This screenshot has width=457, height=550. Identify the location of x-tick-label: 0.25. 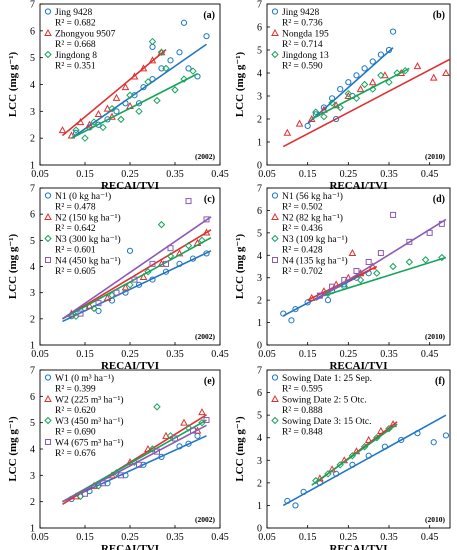
(349, 354).